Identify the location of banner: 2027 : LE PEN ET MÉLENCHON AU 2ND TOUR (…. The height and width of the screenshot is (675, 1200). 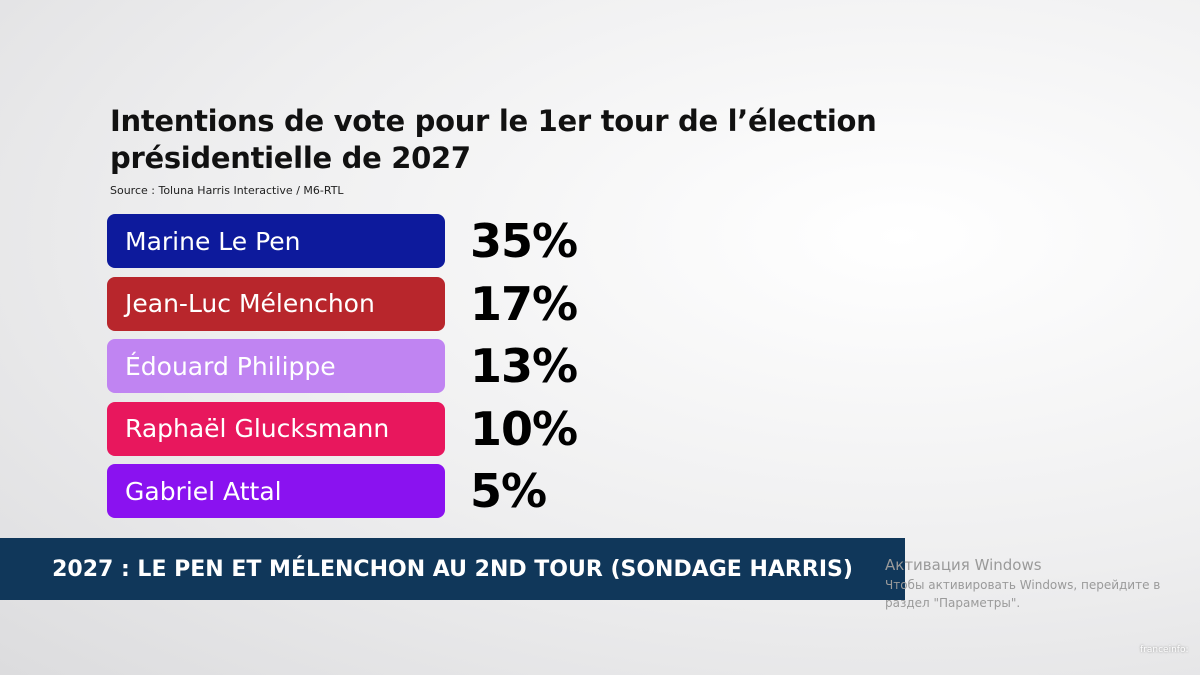
(452, 569).